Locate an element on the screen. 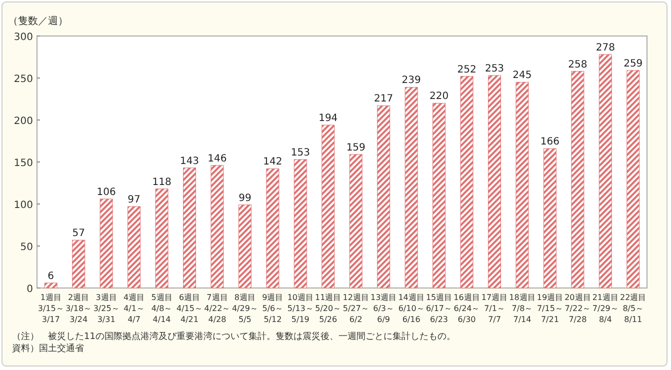  data-label: 6 is located at coordinates (51, 276).